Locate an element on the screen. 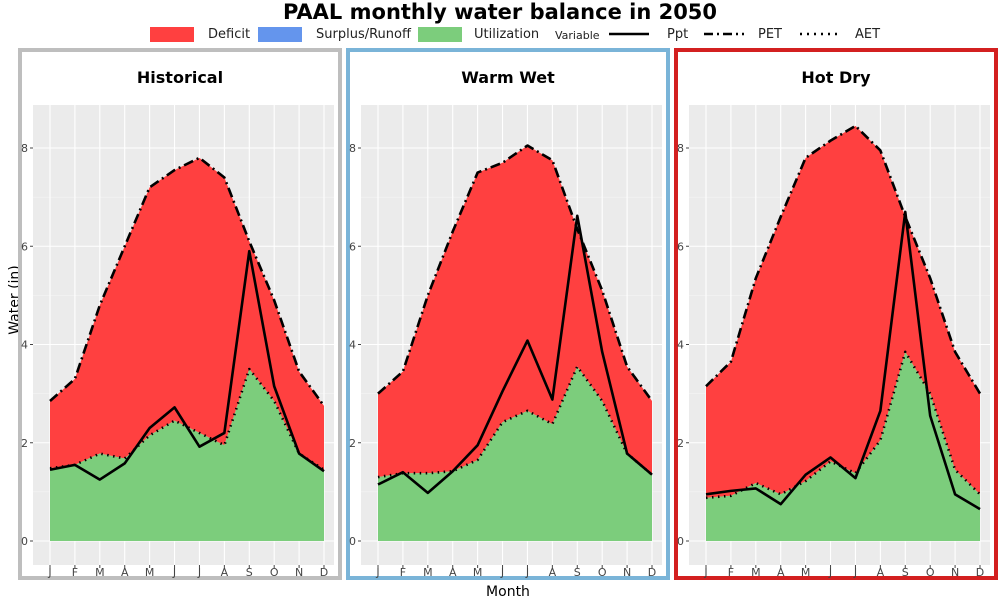 The height and width of the screenshot is (600, 1000). legend-line-pet-key is located at coordinates (724, 34).